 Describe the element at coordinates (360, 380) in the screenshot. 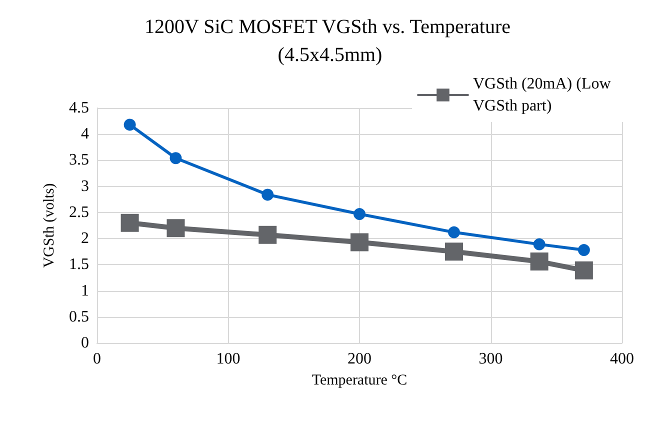

I see `x-axis-title: Temperature °C` at that location.